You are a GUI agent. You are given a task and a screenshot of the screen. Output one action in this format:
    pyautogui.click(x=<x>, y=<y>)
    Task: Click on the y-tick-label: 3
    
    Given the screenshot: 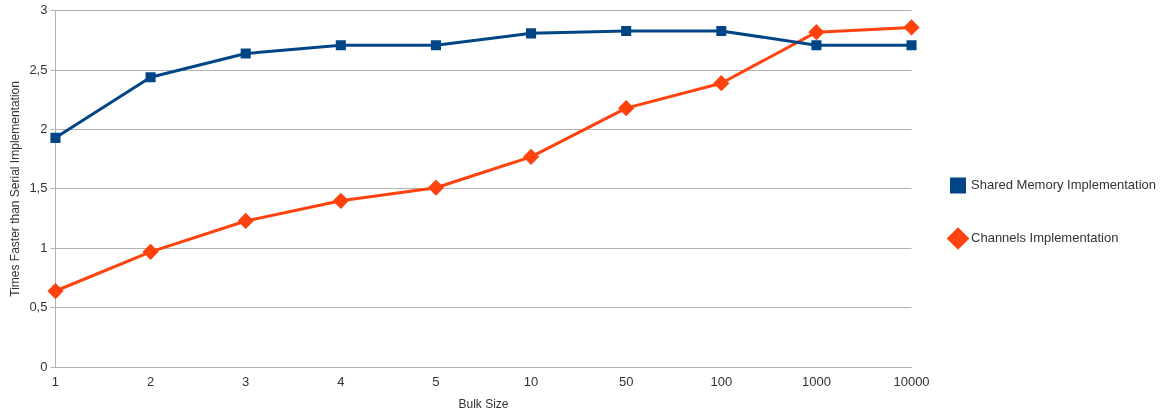 What is the action you would take?
    pyautogui.click(x=44, y=10)
    